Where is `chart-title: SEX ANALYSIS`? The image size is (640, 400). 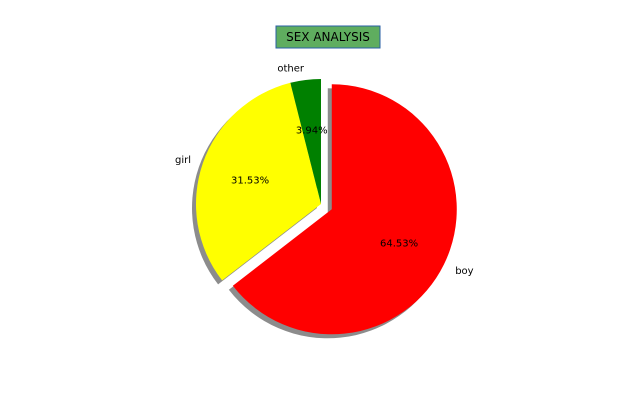
chart-title: SEX ANALYSIS is located at coordinates (328, 37).